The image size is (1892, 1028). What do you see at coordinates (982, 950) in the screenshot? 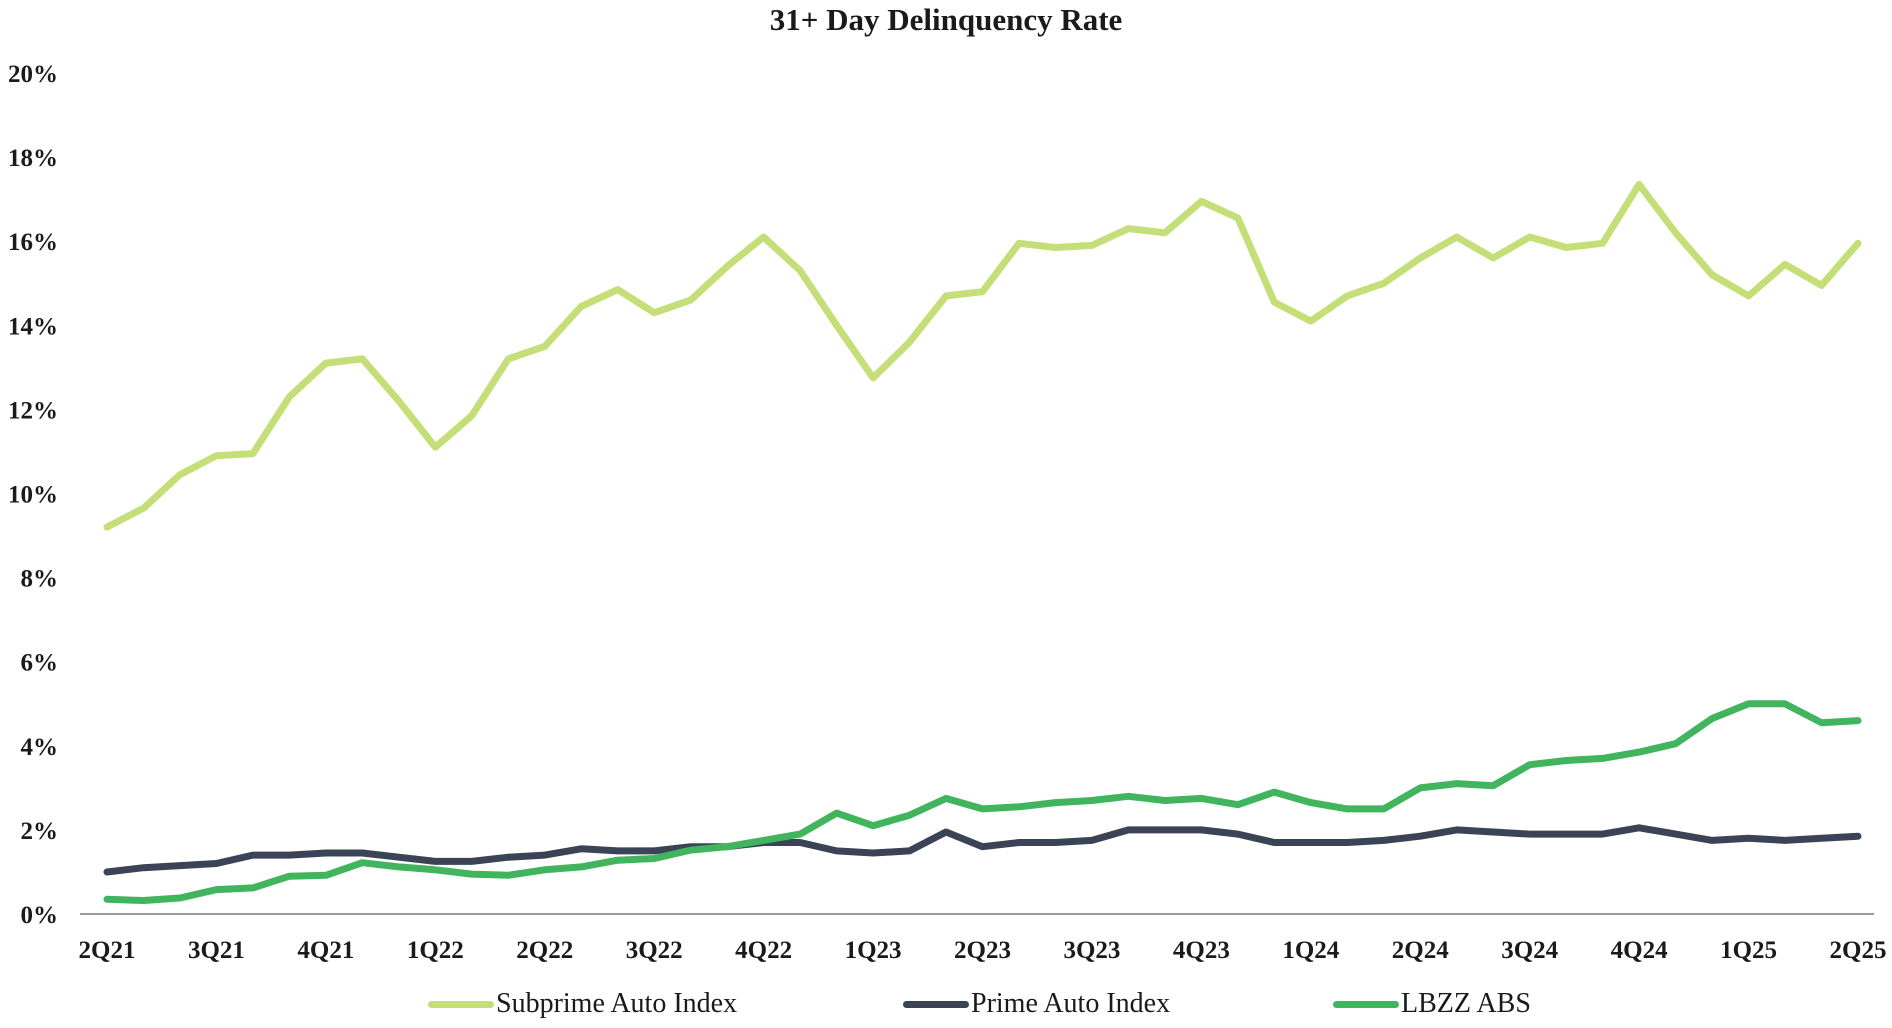
I see `x-tick-label: 2Q23` at bounding box center [982, 950].